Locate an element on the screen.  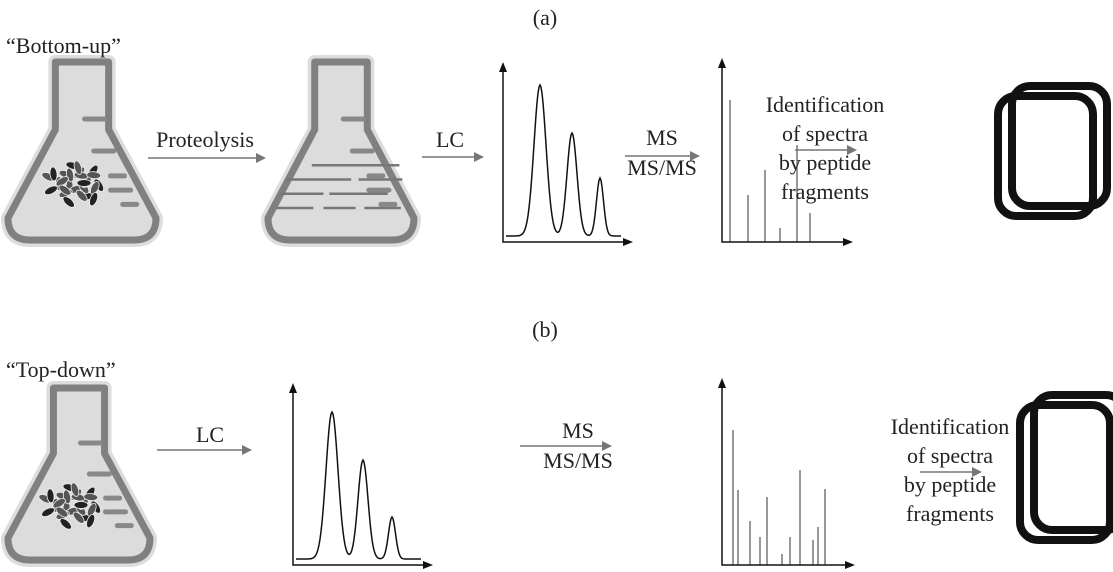
panel-title: “Top-down” is located at coordinates (61, 369).